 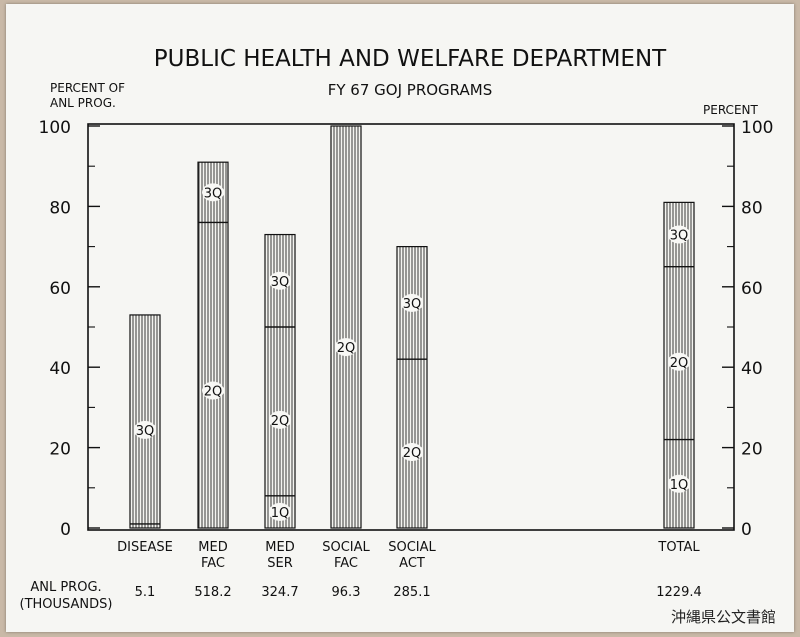 What do you see at coordinates (145, 592) in the screenshot?
I see `amount-label: 5.1` at bounding box center [145, 592].